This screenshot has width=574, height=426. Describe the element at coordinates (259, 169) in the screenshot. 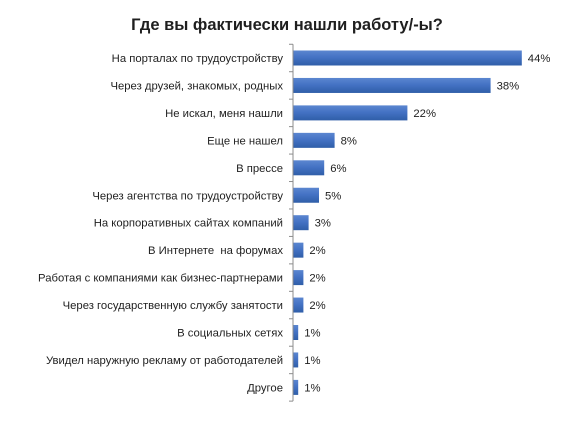

I see `category-label: В прессе` at that location.